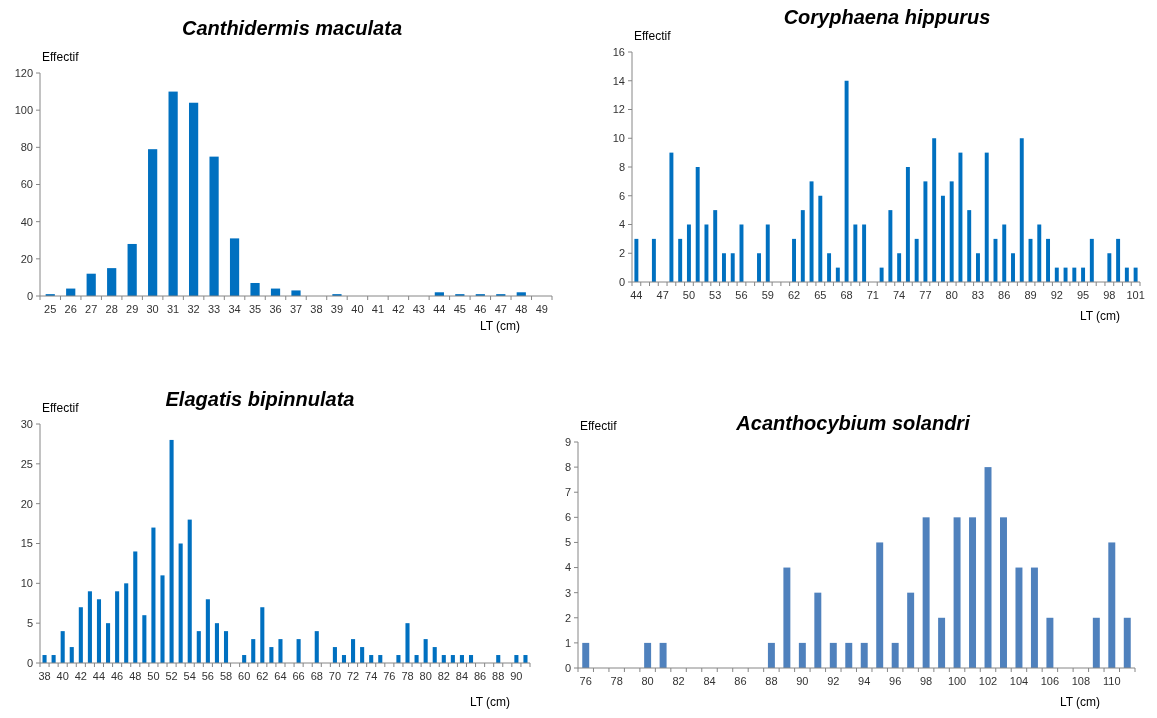  Describe the element at coordinates (459, 309) in the screenshot. I see `x-tick-label: 45` at that location.